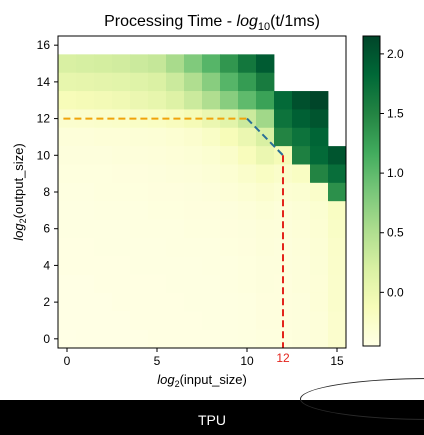  What do you see at coordinates (157, 361) in the screenshot?
I see `x-tick-label: 5` at bounding box center [157, 361].